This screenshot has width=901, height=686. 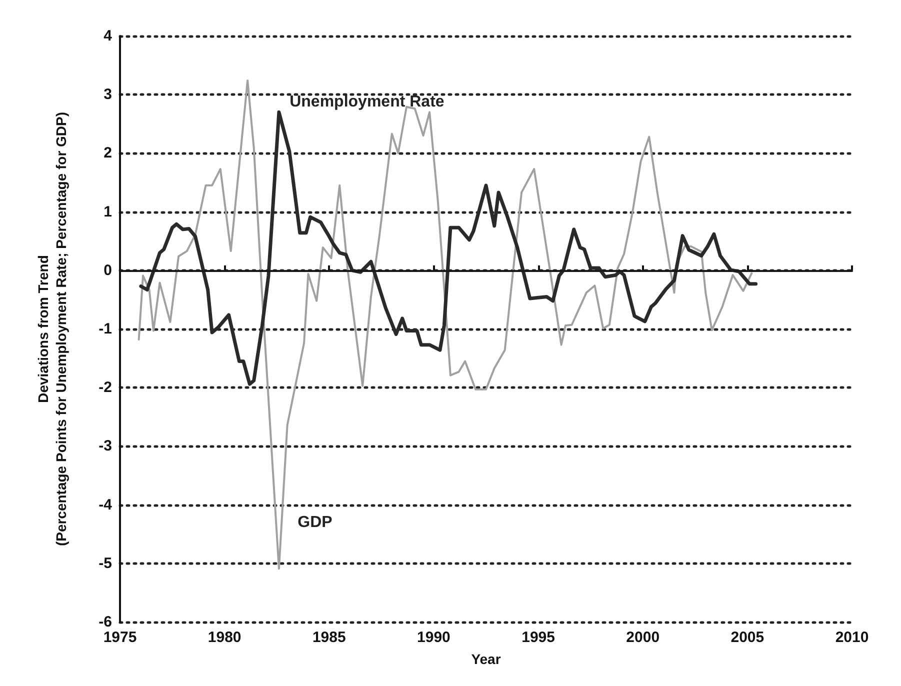 What do you see at coordinates (315, 523) in the screenshot?
I see `series-label: GDP` at bounding box center [315, 523].